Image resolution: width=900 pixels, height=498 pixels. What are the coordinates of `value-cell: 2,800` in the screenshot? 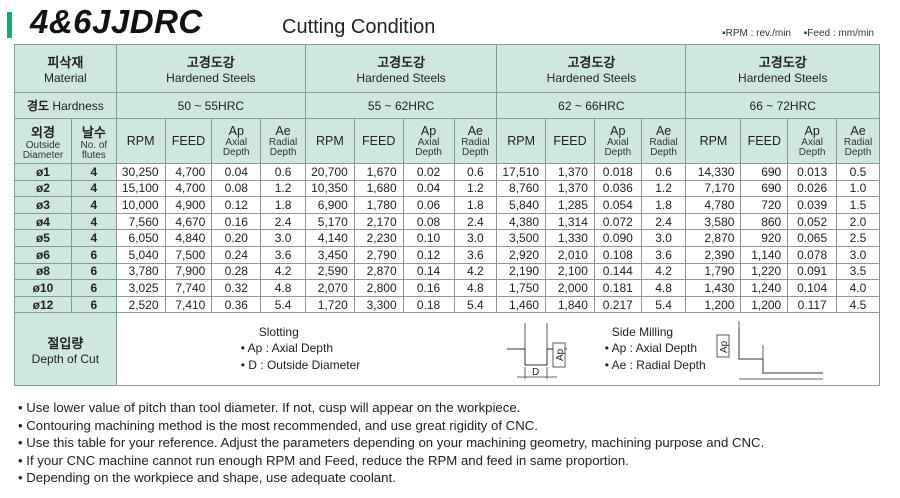 It's located at (378, 288).